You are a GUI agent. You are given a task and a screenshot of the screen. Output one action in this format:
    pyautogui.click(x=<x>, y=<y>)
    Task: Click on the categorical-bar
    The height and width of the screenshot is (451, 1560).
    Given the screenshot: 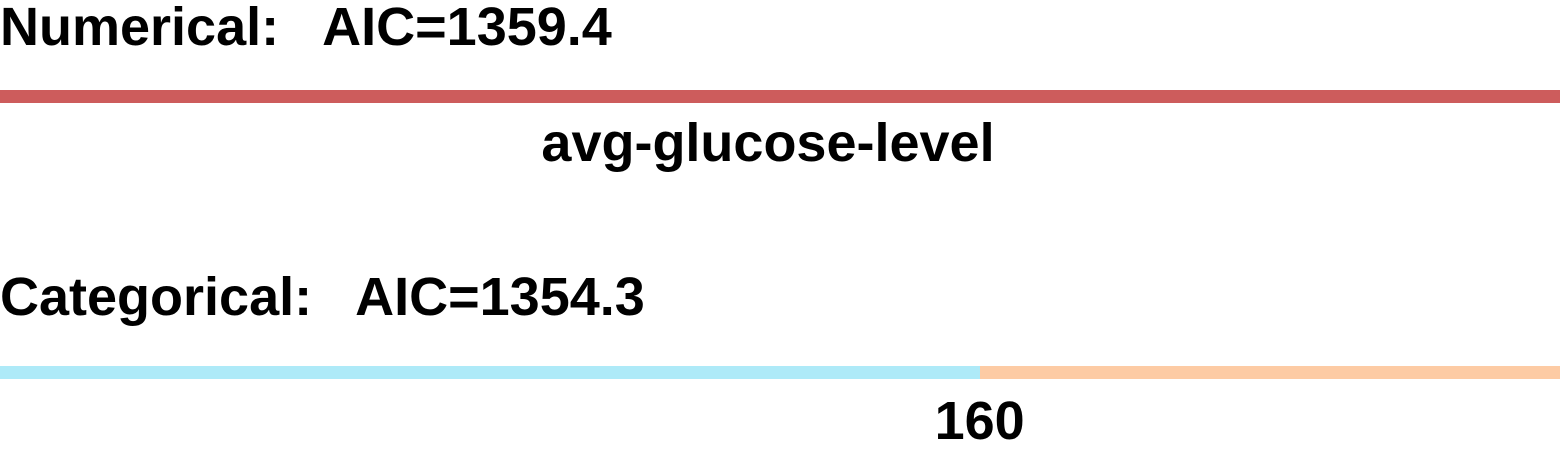 What is the action you would take?
    pyautogui.click(x=780, y=372)
    